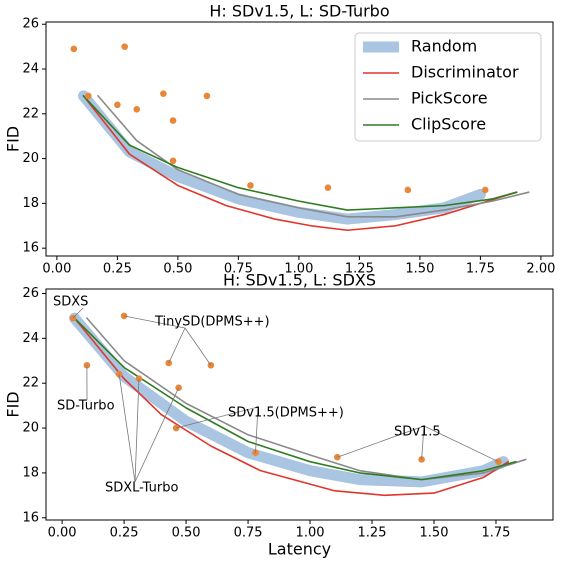 This screenshot has height=569, width=561. Describe the element at coordinates (449, 98) in the screenshot. I see `legend-label: PickScore` at that location.